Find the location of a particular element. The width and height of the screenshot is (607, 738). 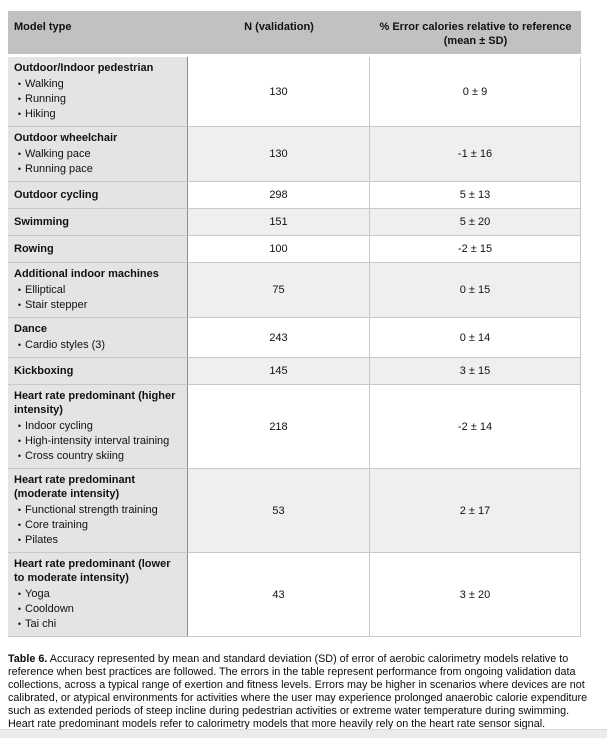

model-cell: Dance • Cardio styles (3) is located at coordinates (98, 337).